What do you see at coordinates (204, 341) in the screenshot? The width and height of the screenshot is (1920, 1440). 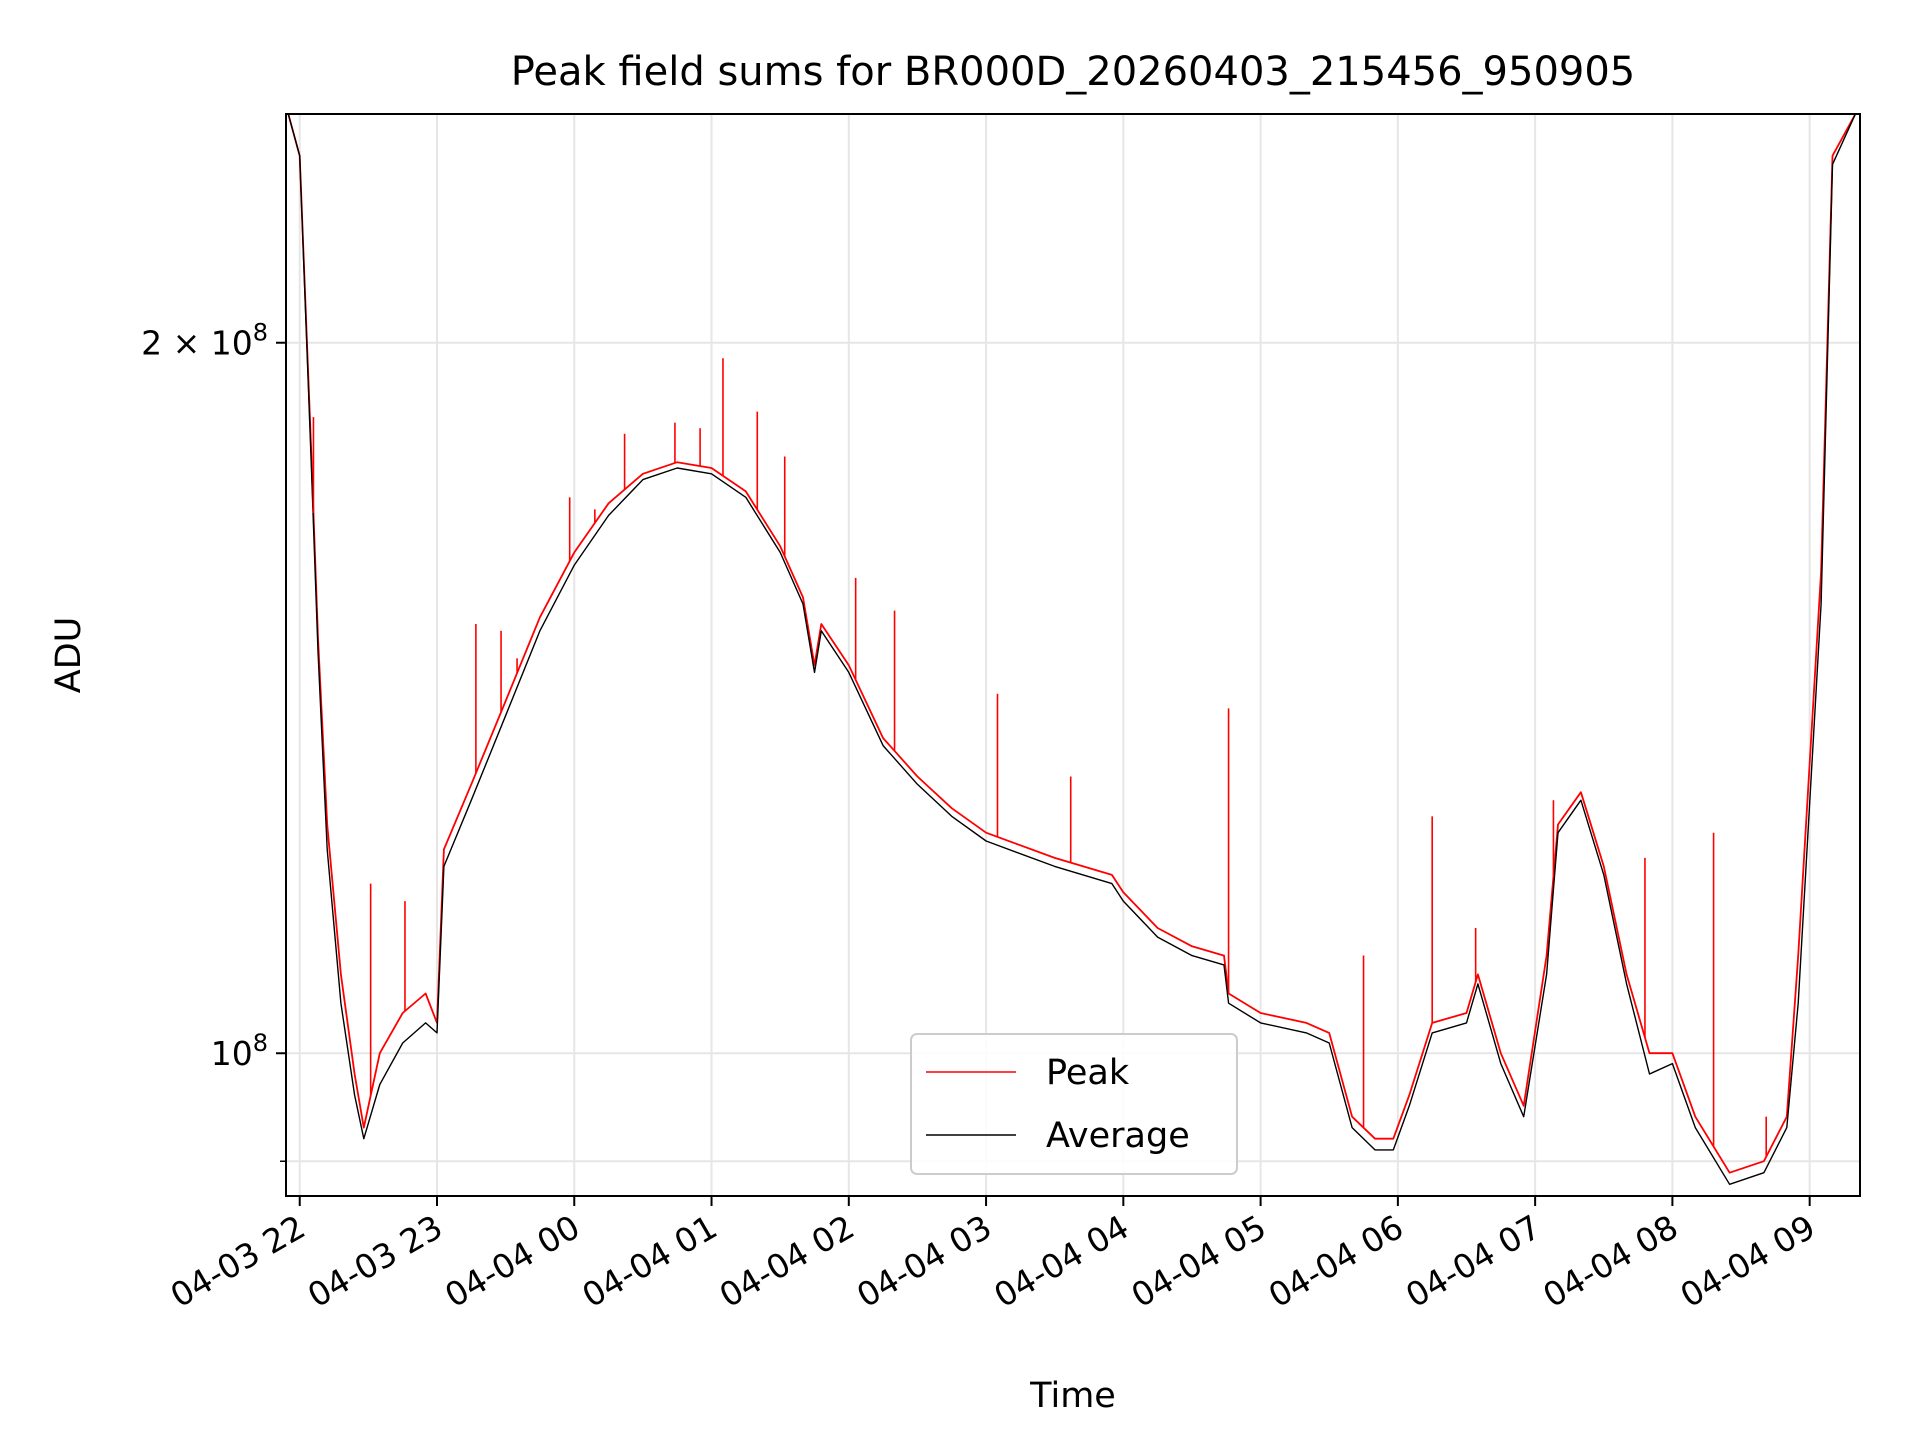 I see `y-tick-label: 2 × 108` at bounding box center [204, 341].